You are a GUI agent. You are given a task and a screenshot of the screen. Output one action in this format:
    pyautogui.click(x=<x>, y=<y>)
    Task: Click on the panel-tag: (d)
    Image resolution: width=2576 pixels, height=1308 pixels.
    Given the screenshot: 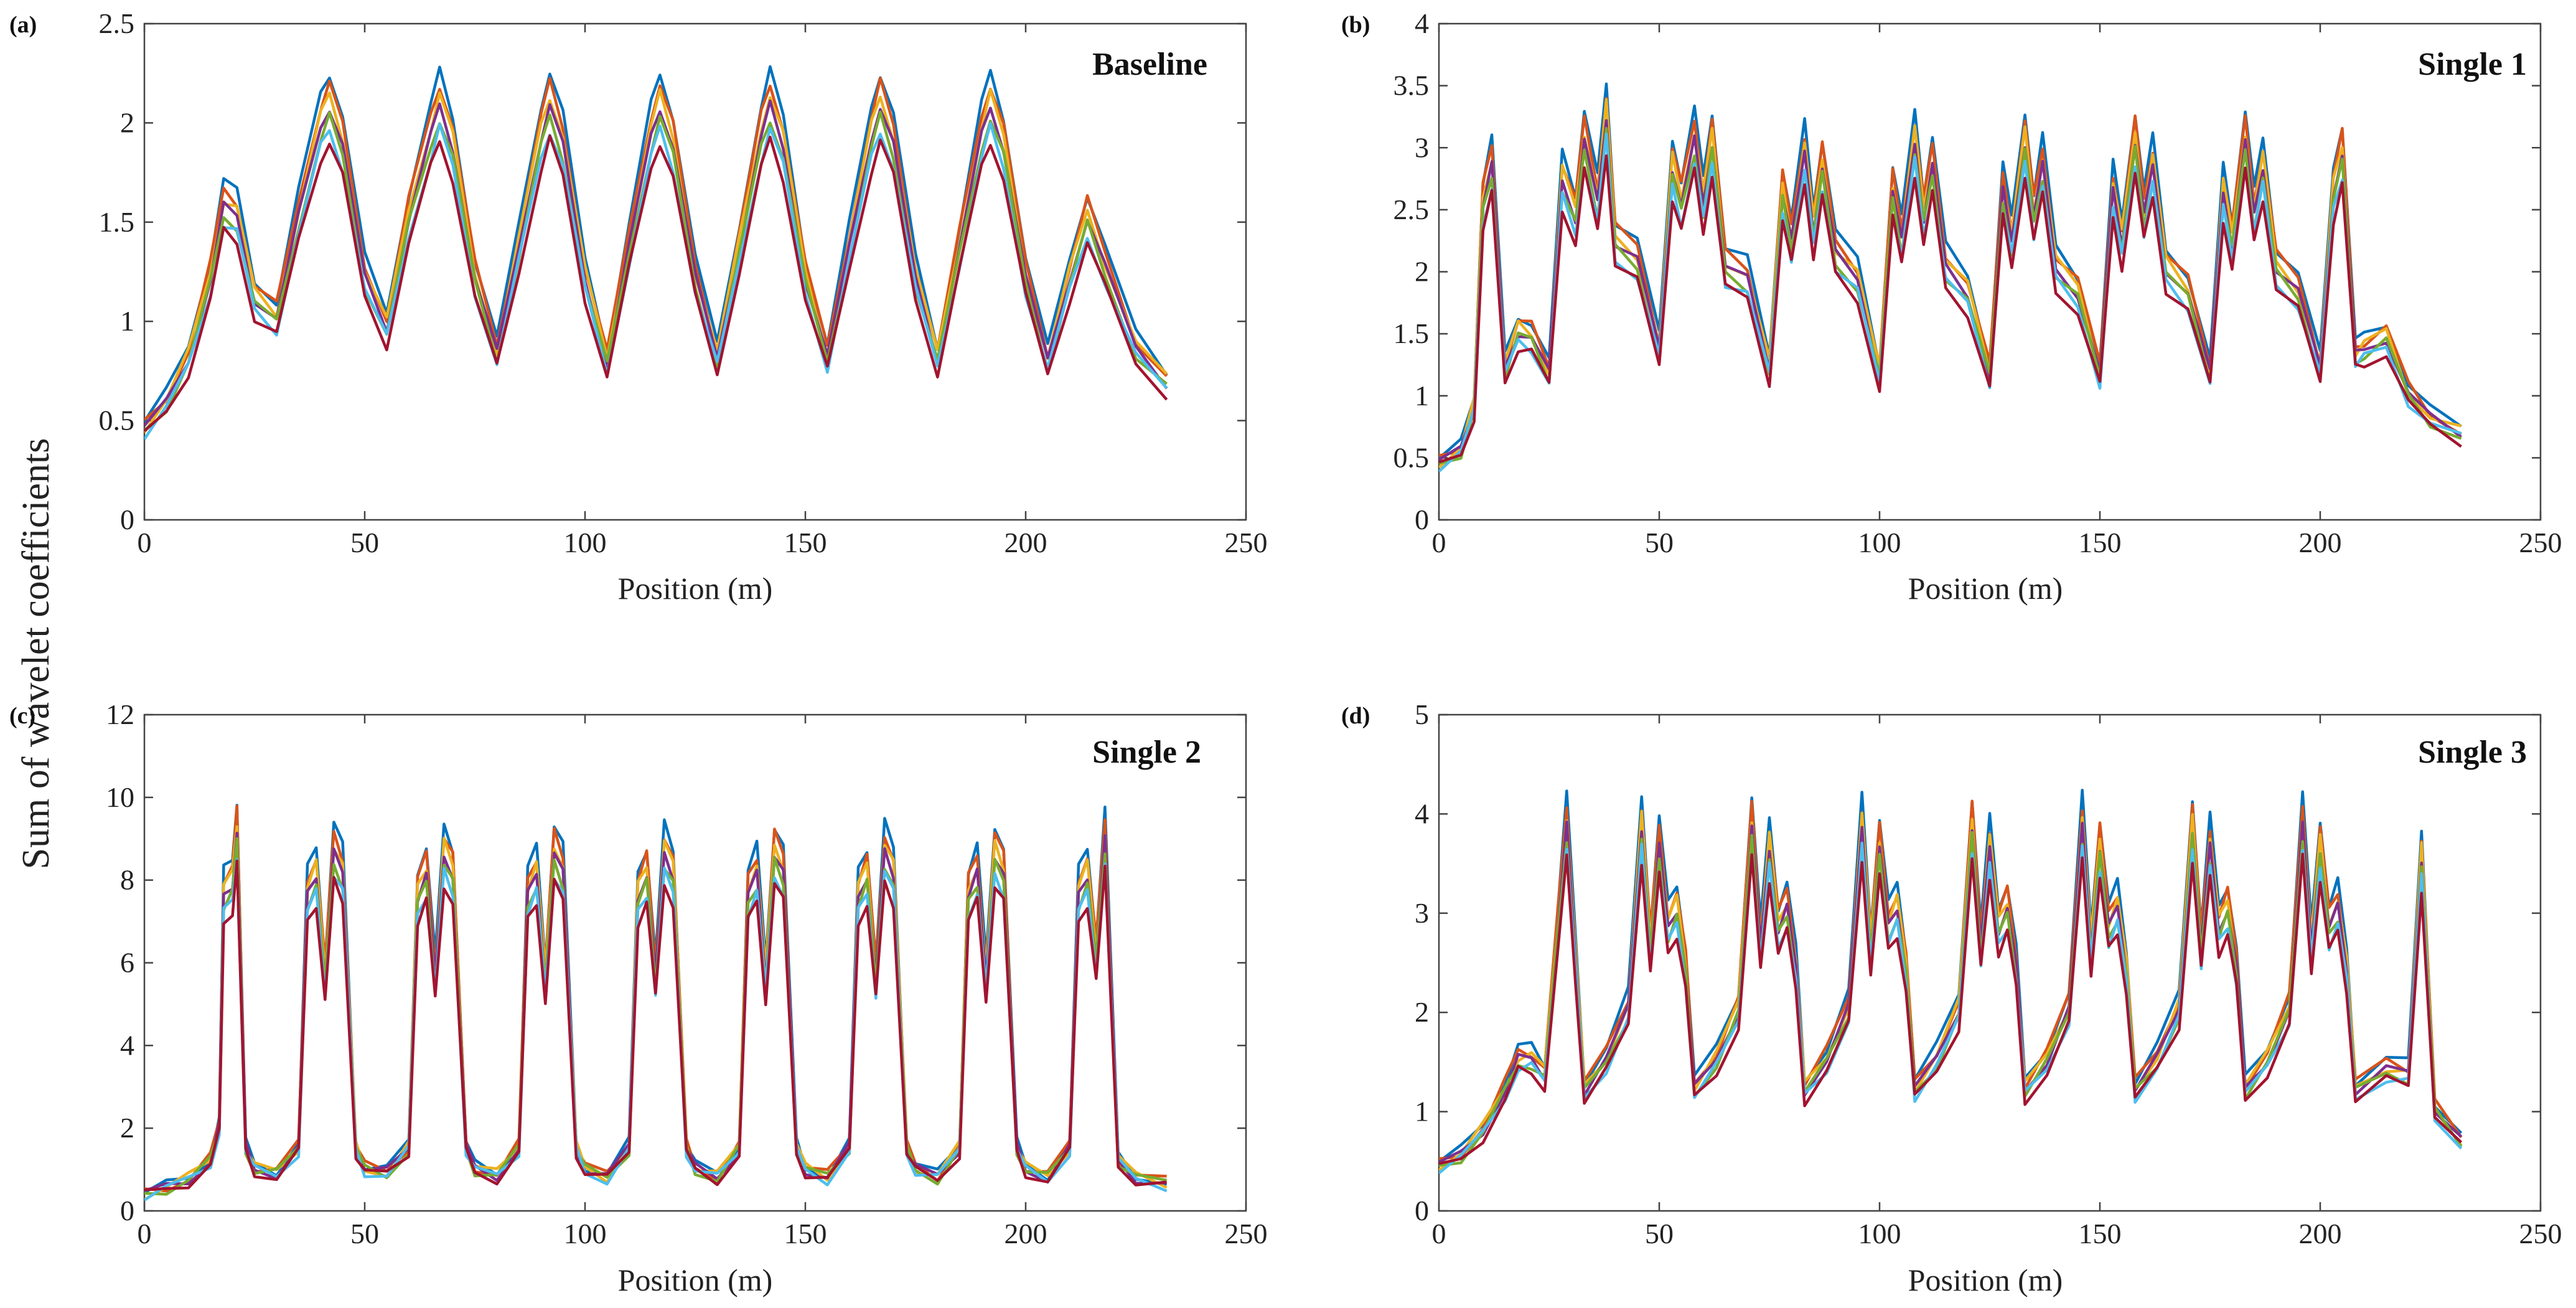 What is the action you would take?
    pyautogui.click(x=1355, y=716)
    